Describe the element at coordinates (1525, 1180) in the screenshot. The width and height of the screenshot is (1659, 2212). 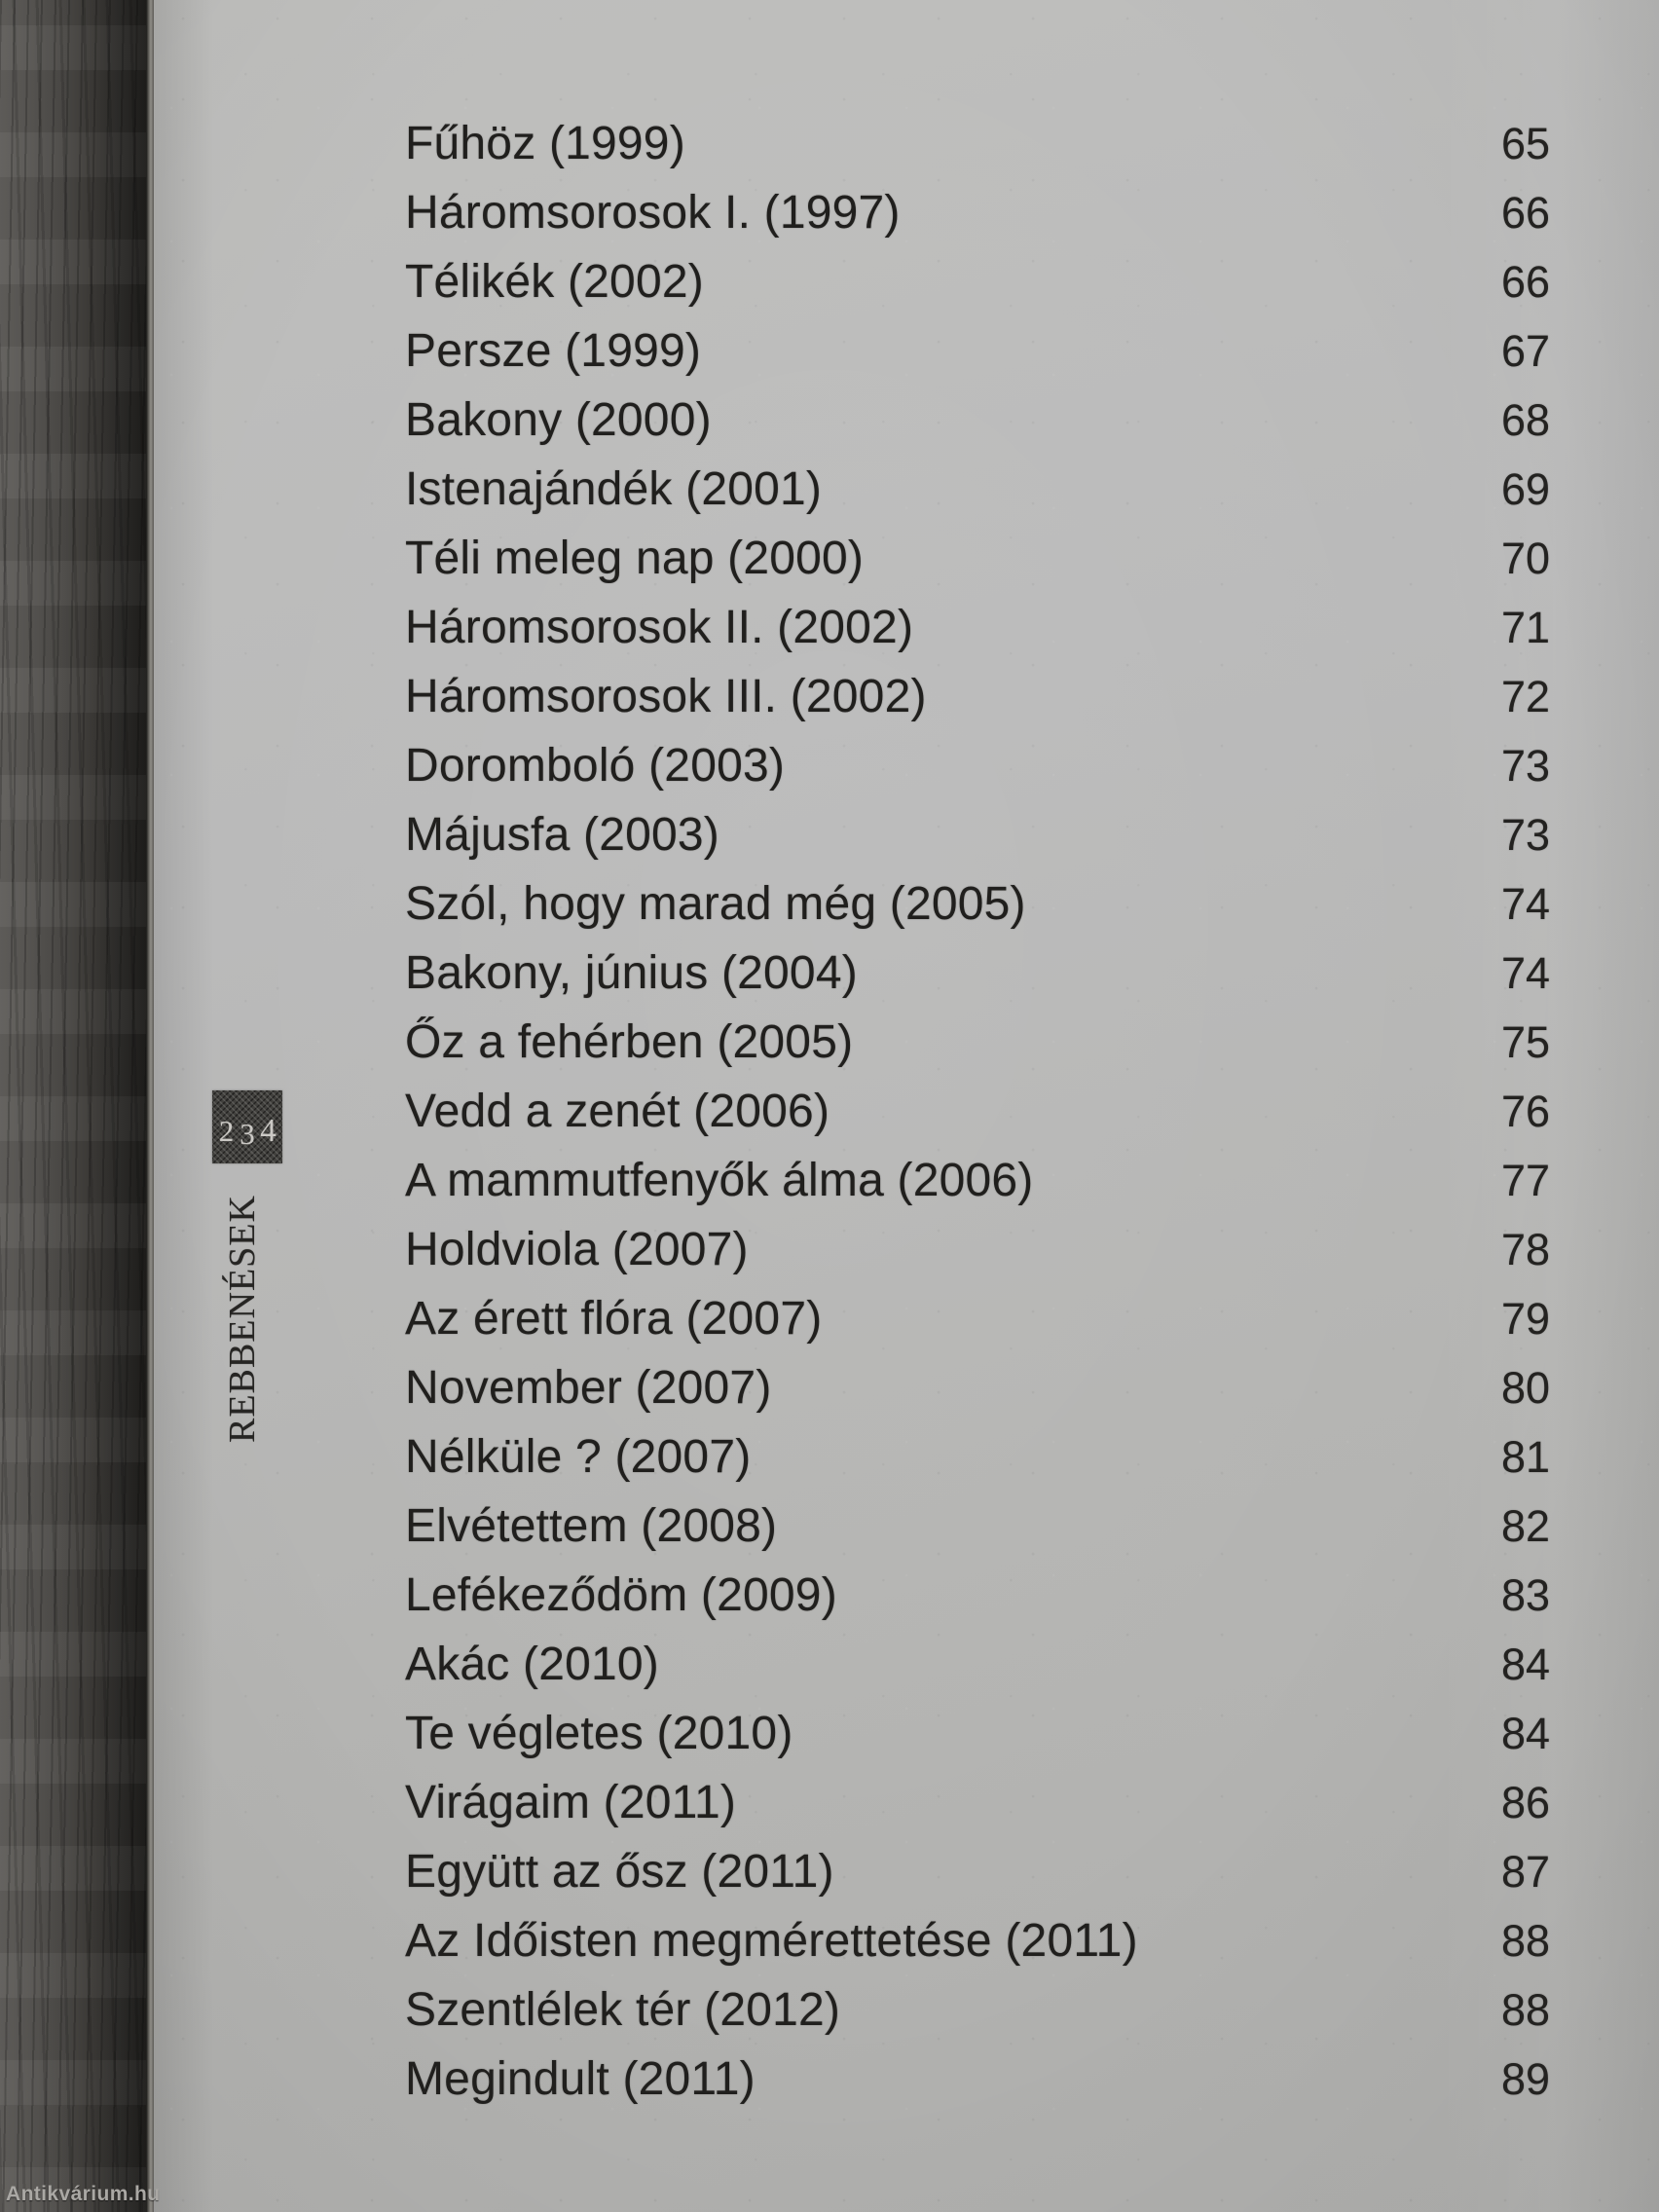
I see `toc-entry-page-number: 77` at that location.